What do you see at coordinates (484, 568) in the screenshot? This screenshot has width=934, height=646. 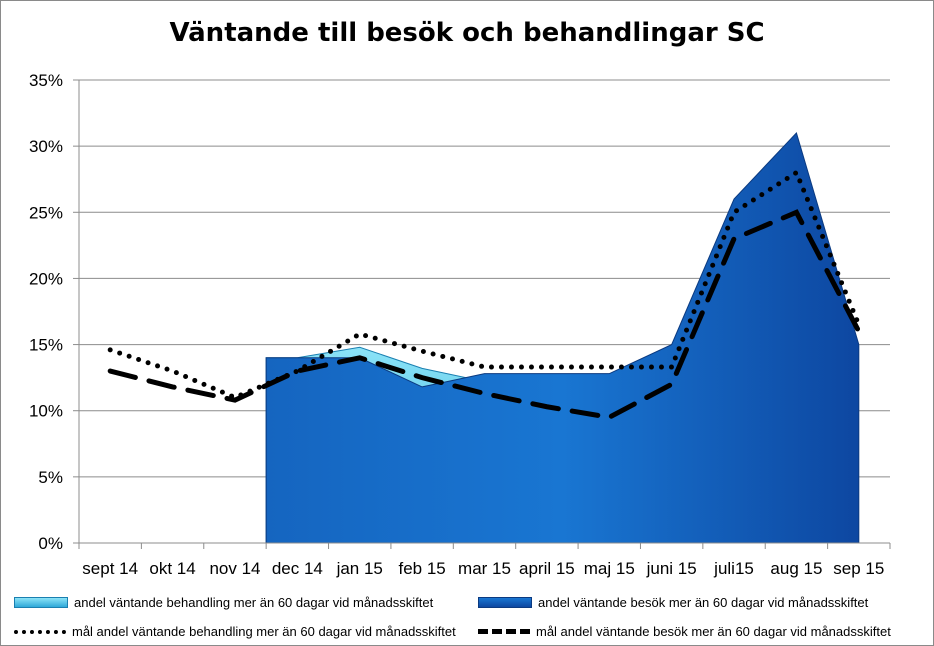 I see `x-tick-label: mar 15` at bounding box center [484, 568].